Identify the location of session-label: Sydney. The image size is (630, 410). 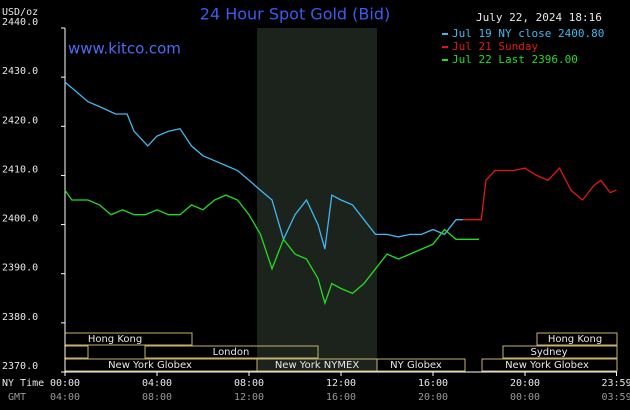
(548, 352).